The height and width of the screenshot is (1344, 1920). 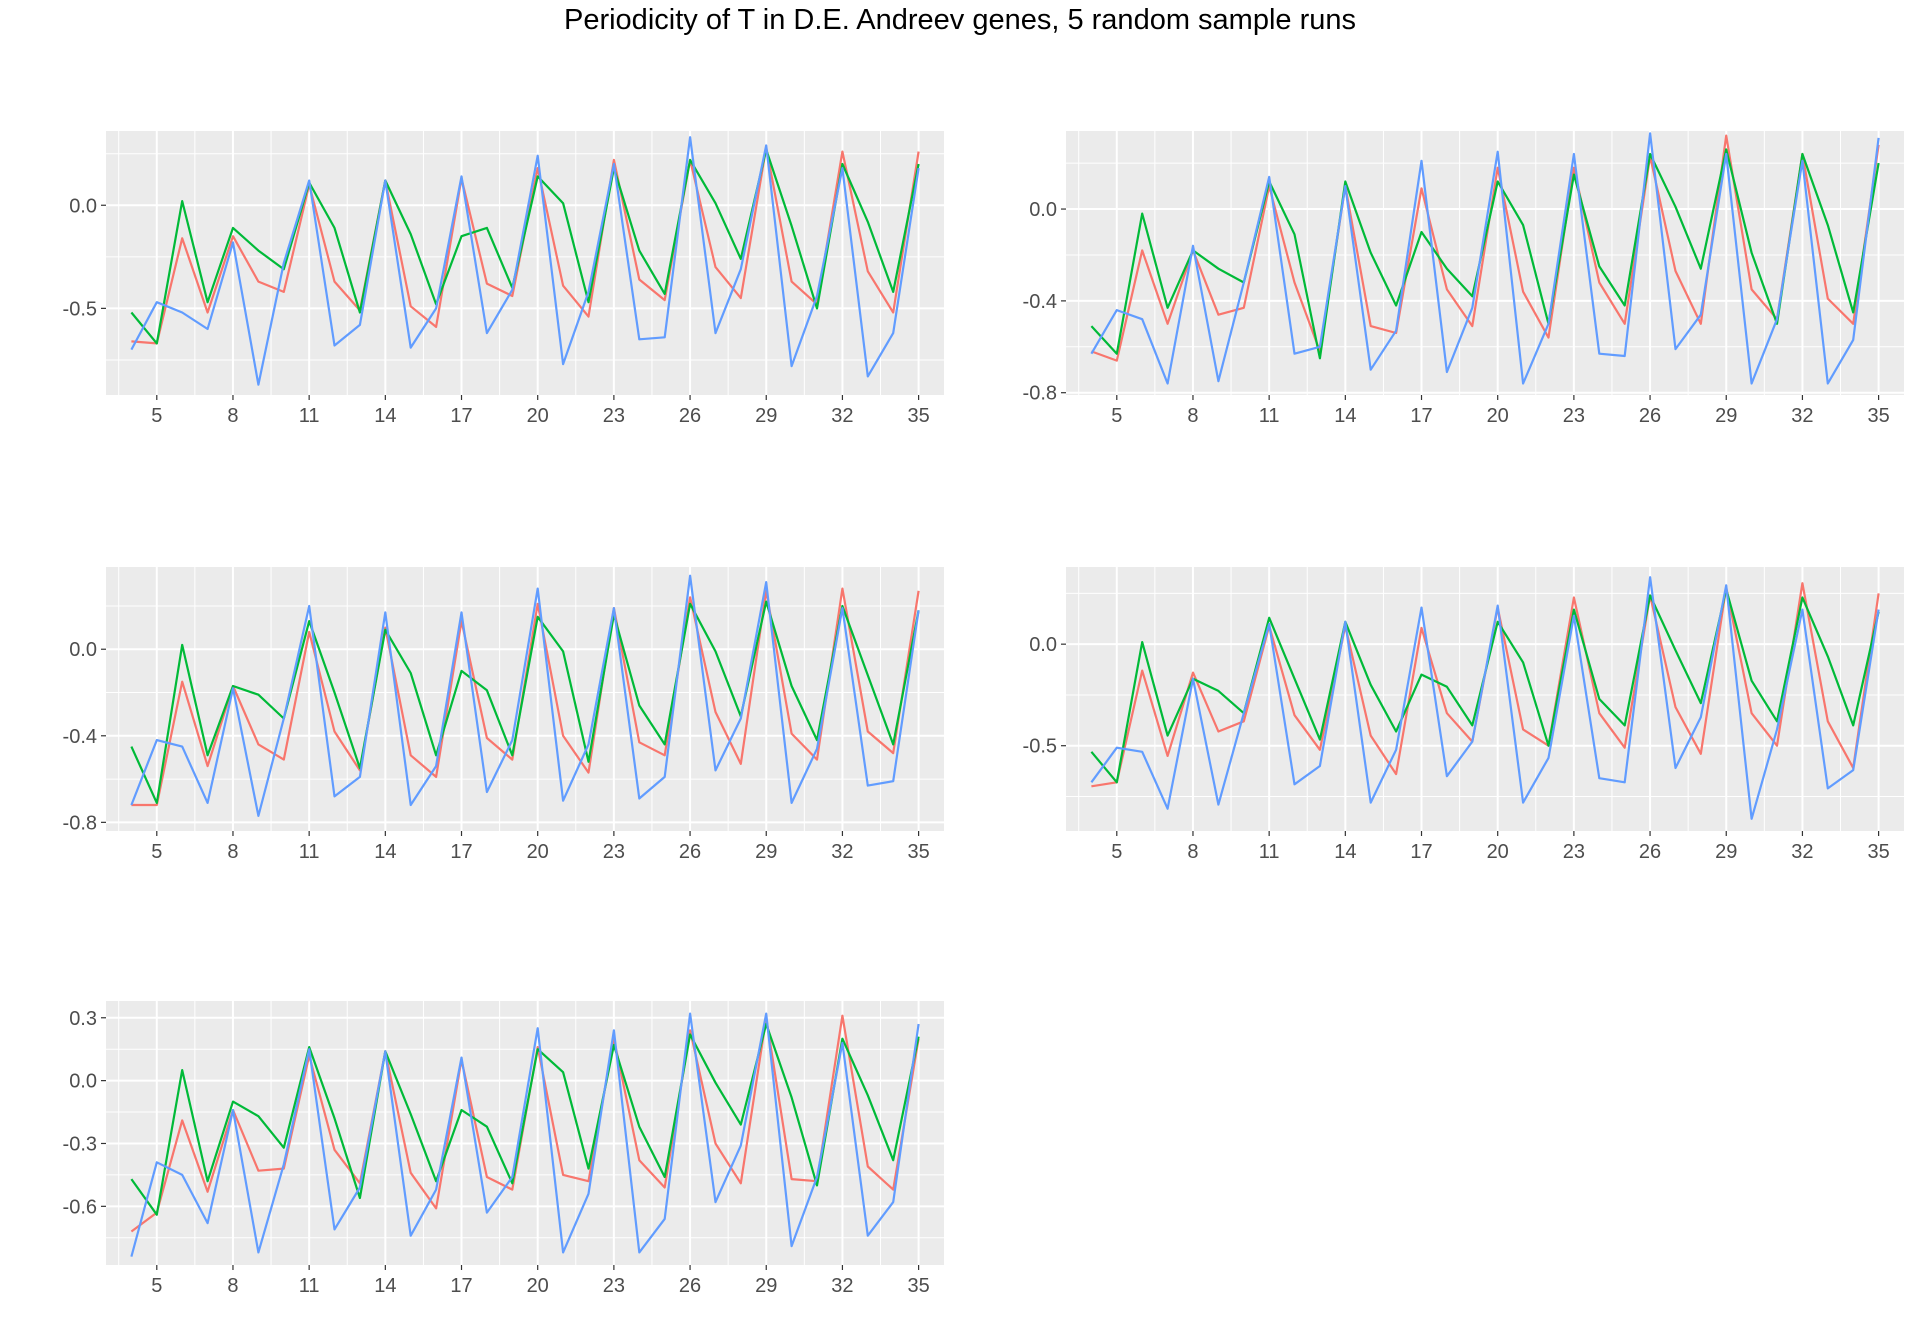 I want to click on y-tick-label: -0.6, so click(x=80, y=1207).